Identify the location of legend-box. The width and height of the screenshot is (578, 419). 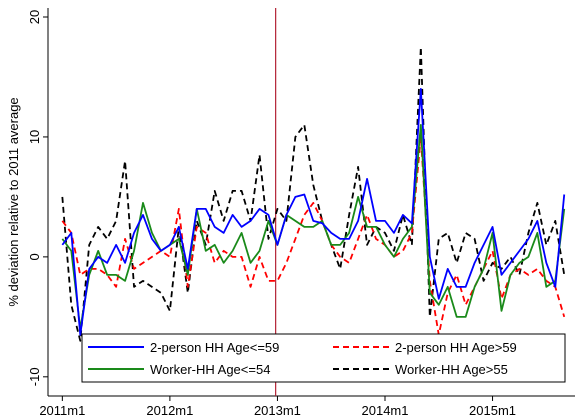
(323, 358).